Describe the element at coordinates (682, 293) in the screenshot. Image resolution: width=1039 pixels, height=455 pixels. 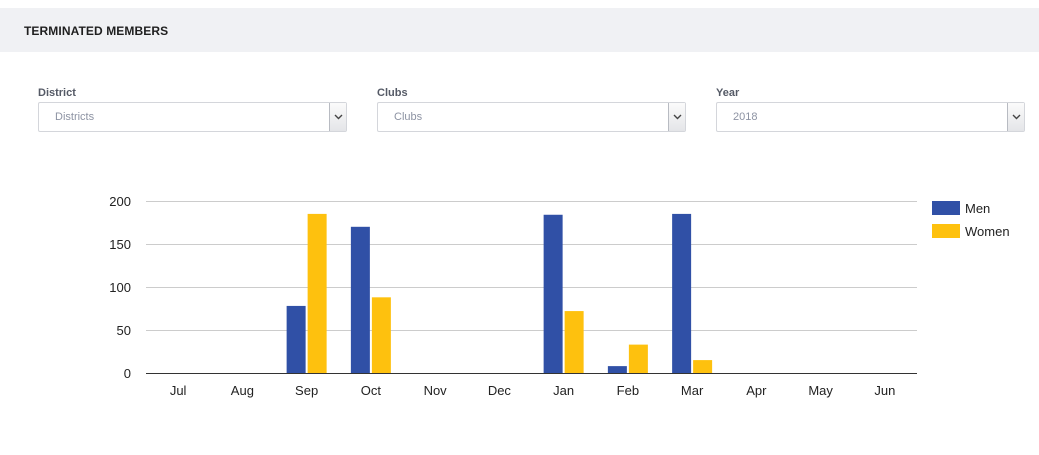
I see `bar-men-mar` at that location.